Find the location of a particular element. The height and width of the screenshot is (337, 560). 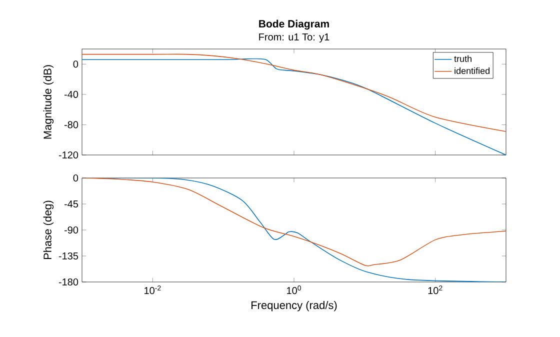

x-tick-label: 10$^{-2}$ is located at coordinates (152, 290).